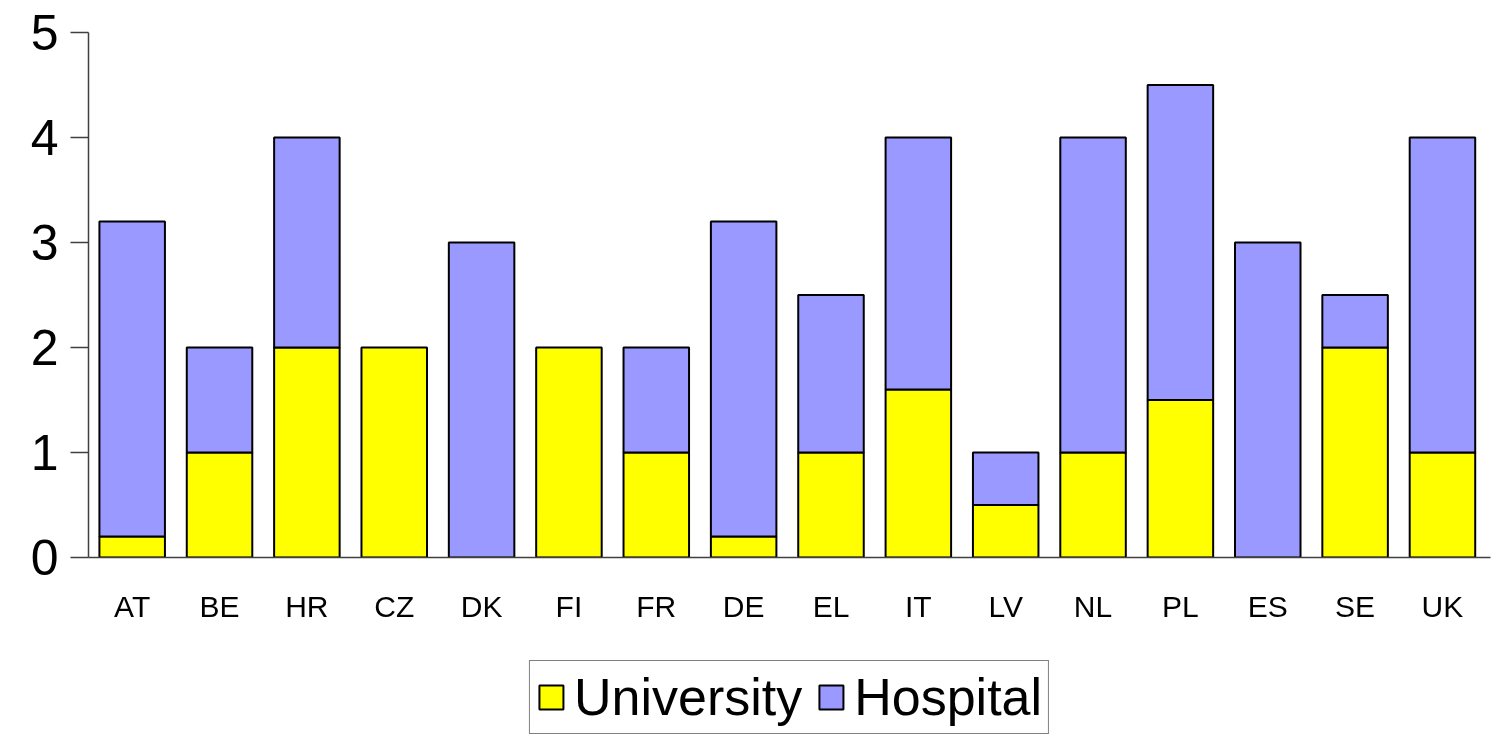 The image size is (1492, 741). Describe the element at coordinates (831, 606) in the screenshot. I see `x-tick-label: EL` at that location.